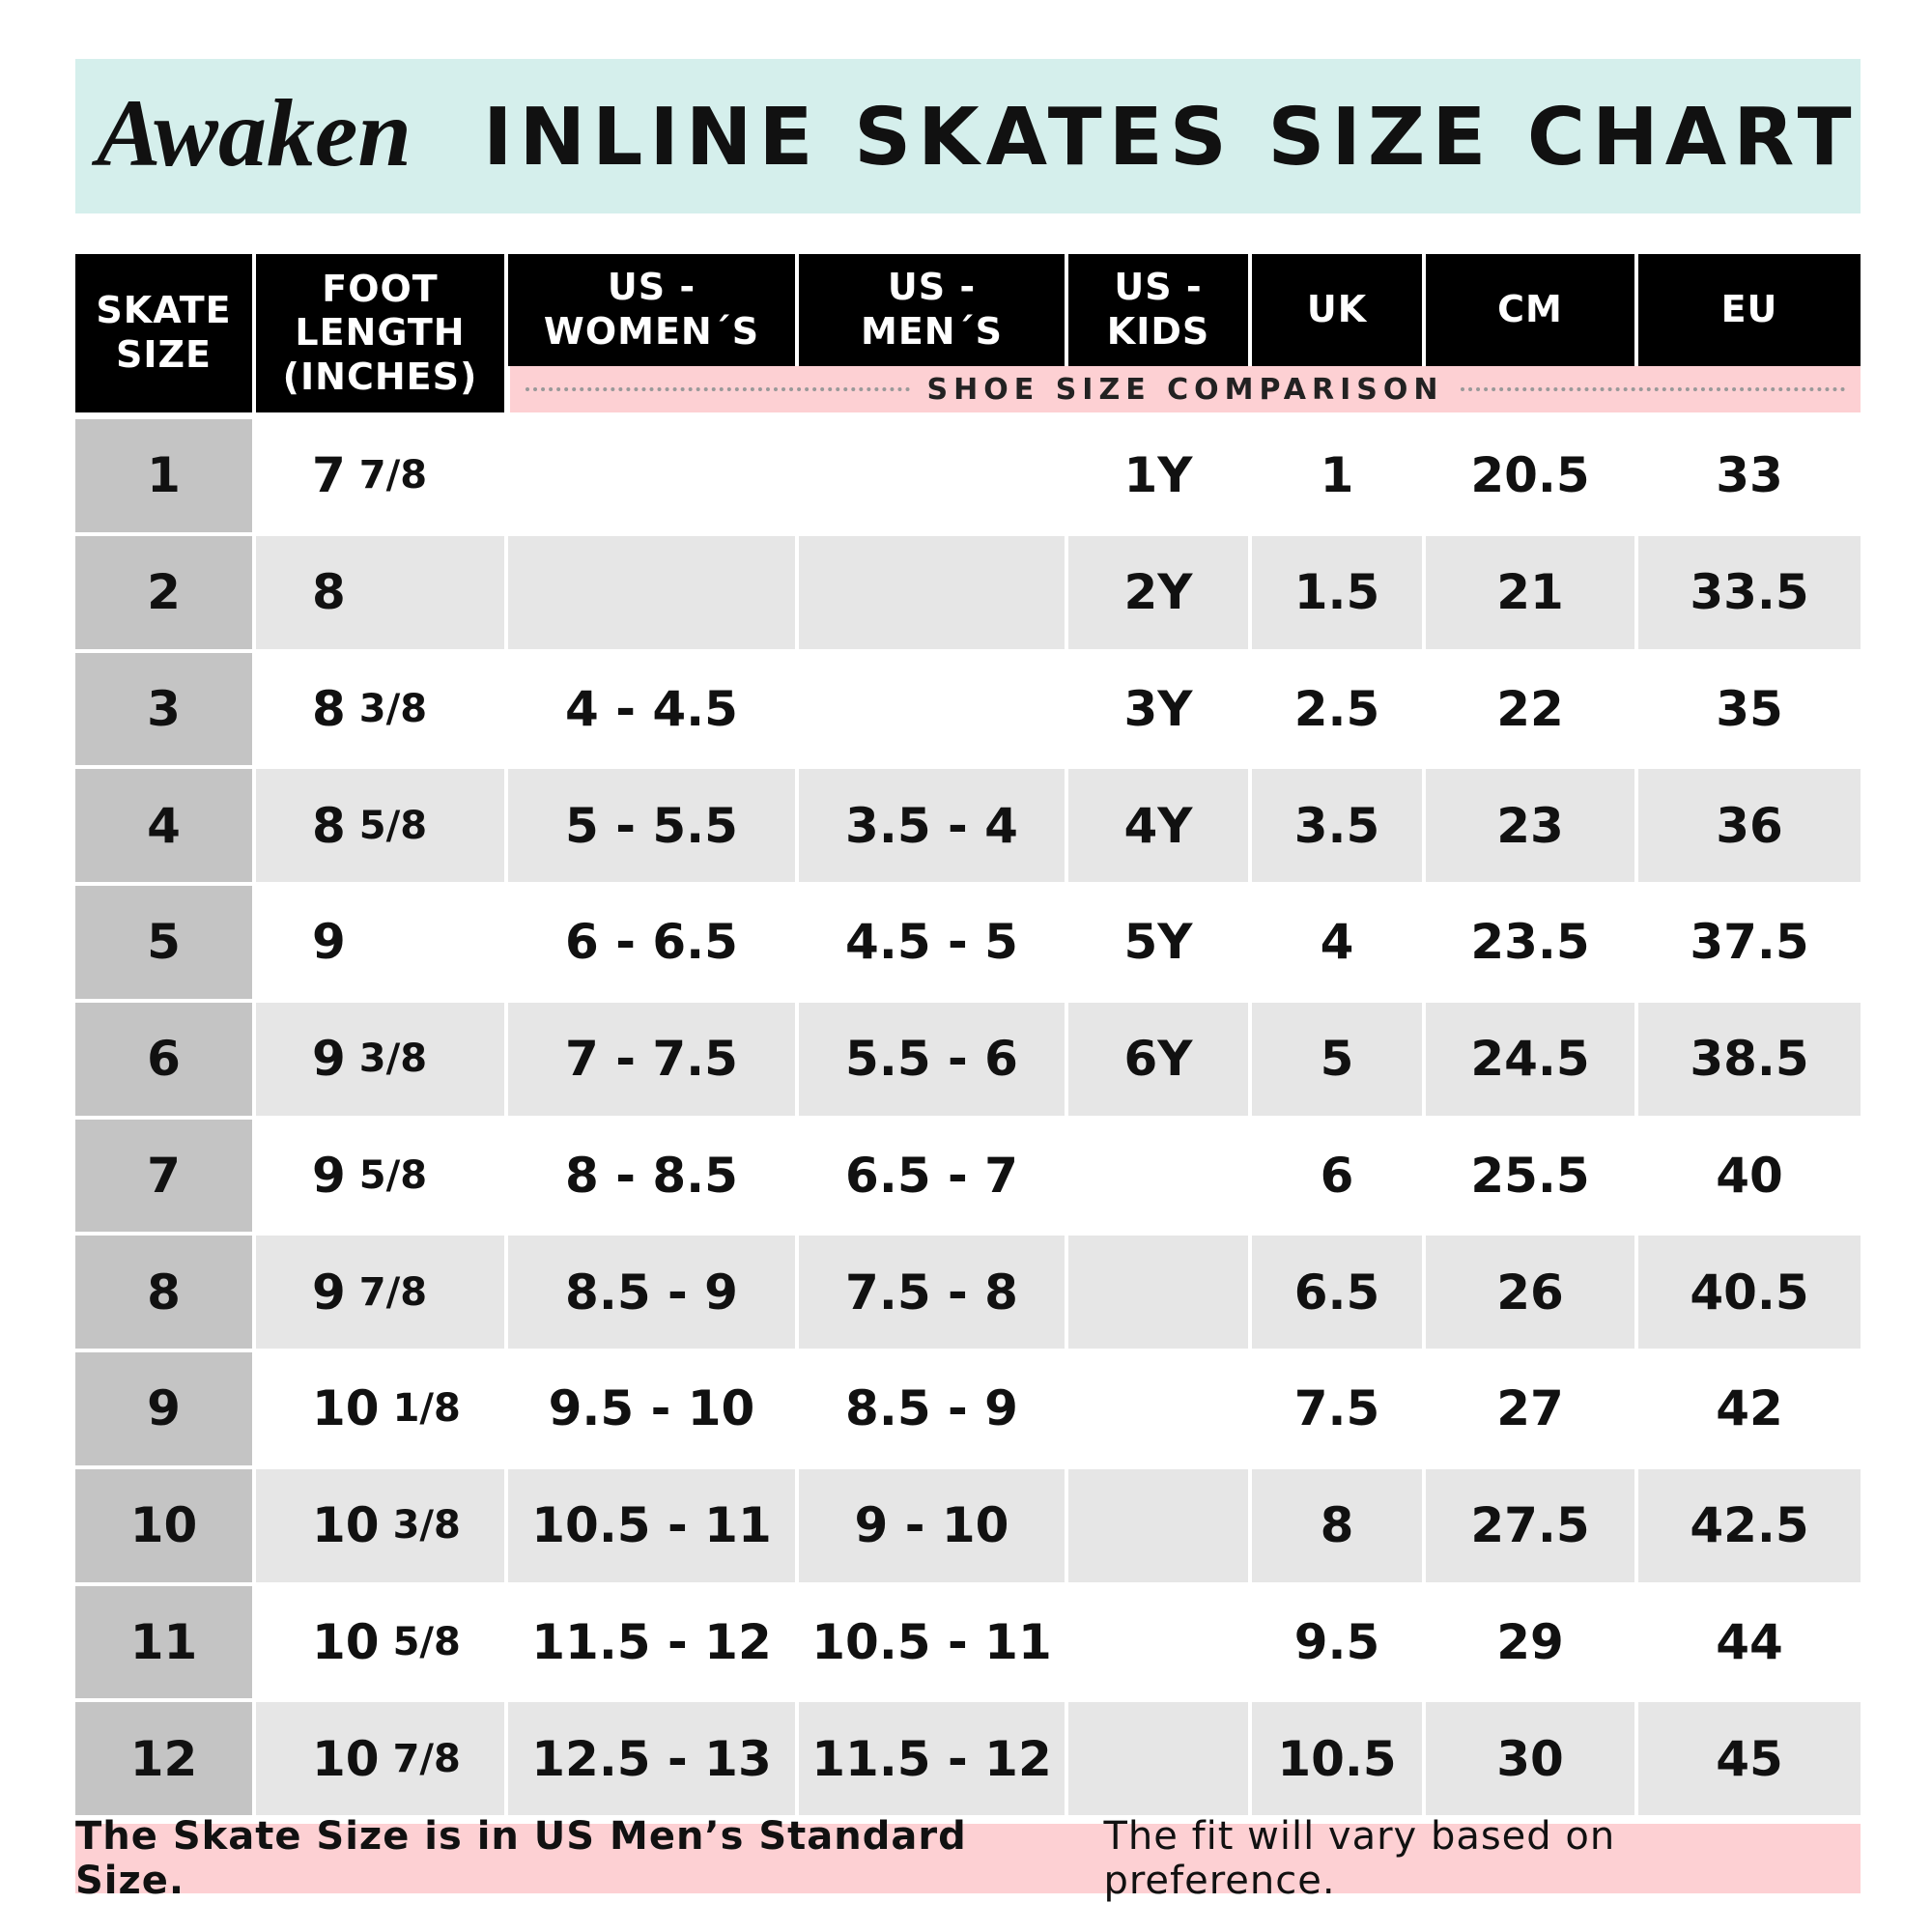 The height and width of the screenshot is (1932, 1932). Describe the element at coordinates (1749, 709) in the screenshot. I see `cell: 35` at that location.